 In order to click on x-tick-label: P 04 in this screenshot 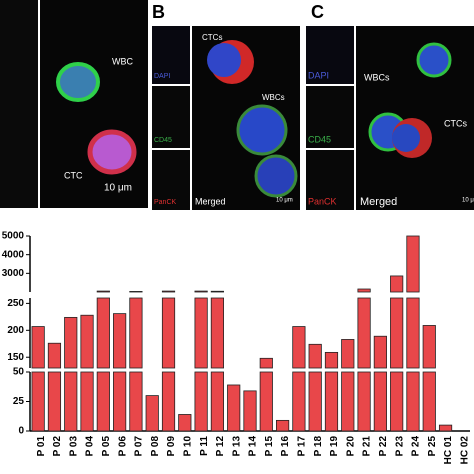, I will do `click(90, 446)`.